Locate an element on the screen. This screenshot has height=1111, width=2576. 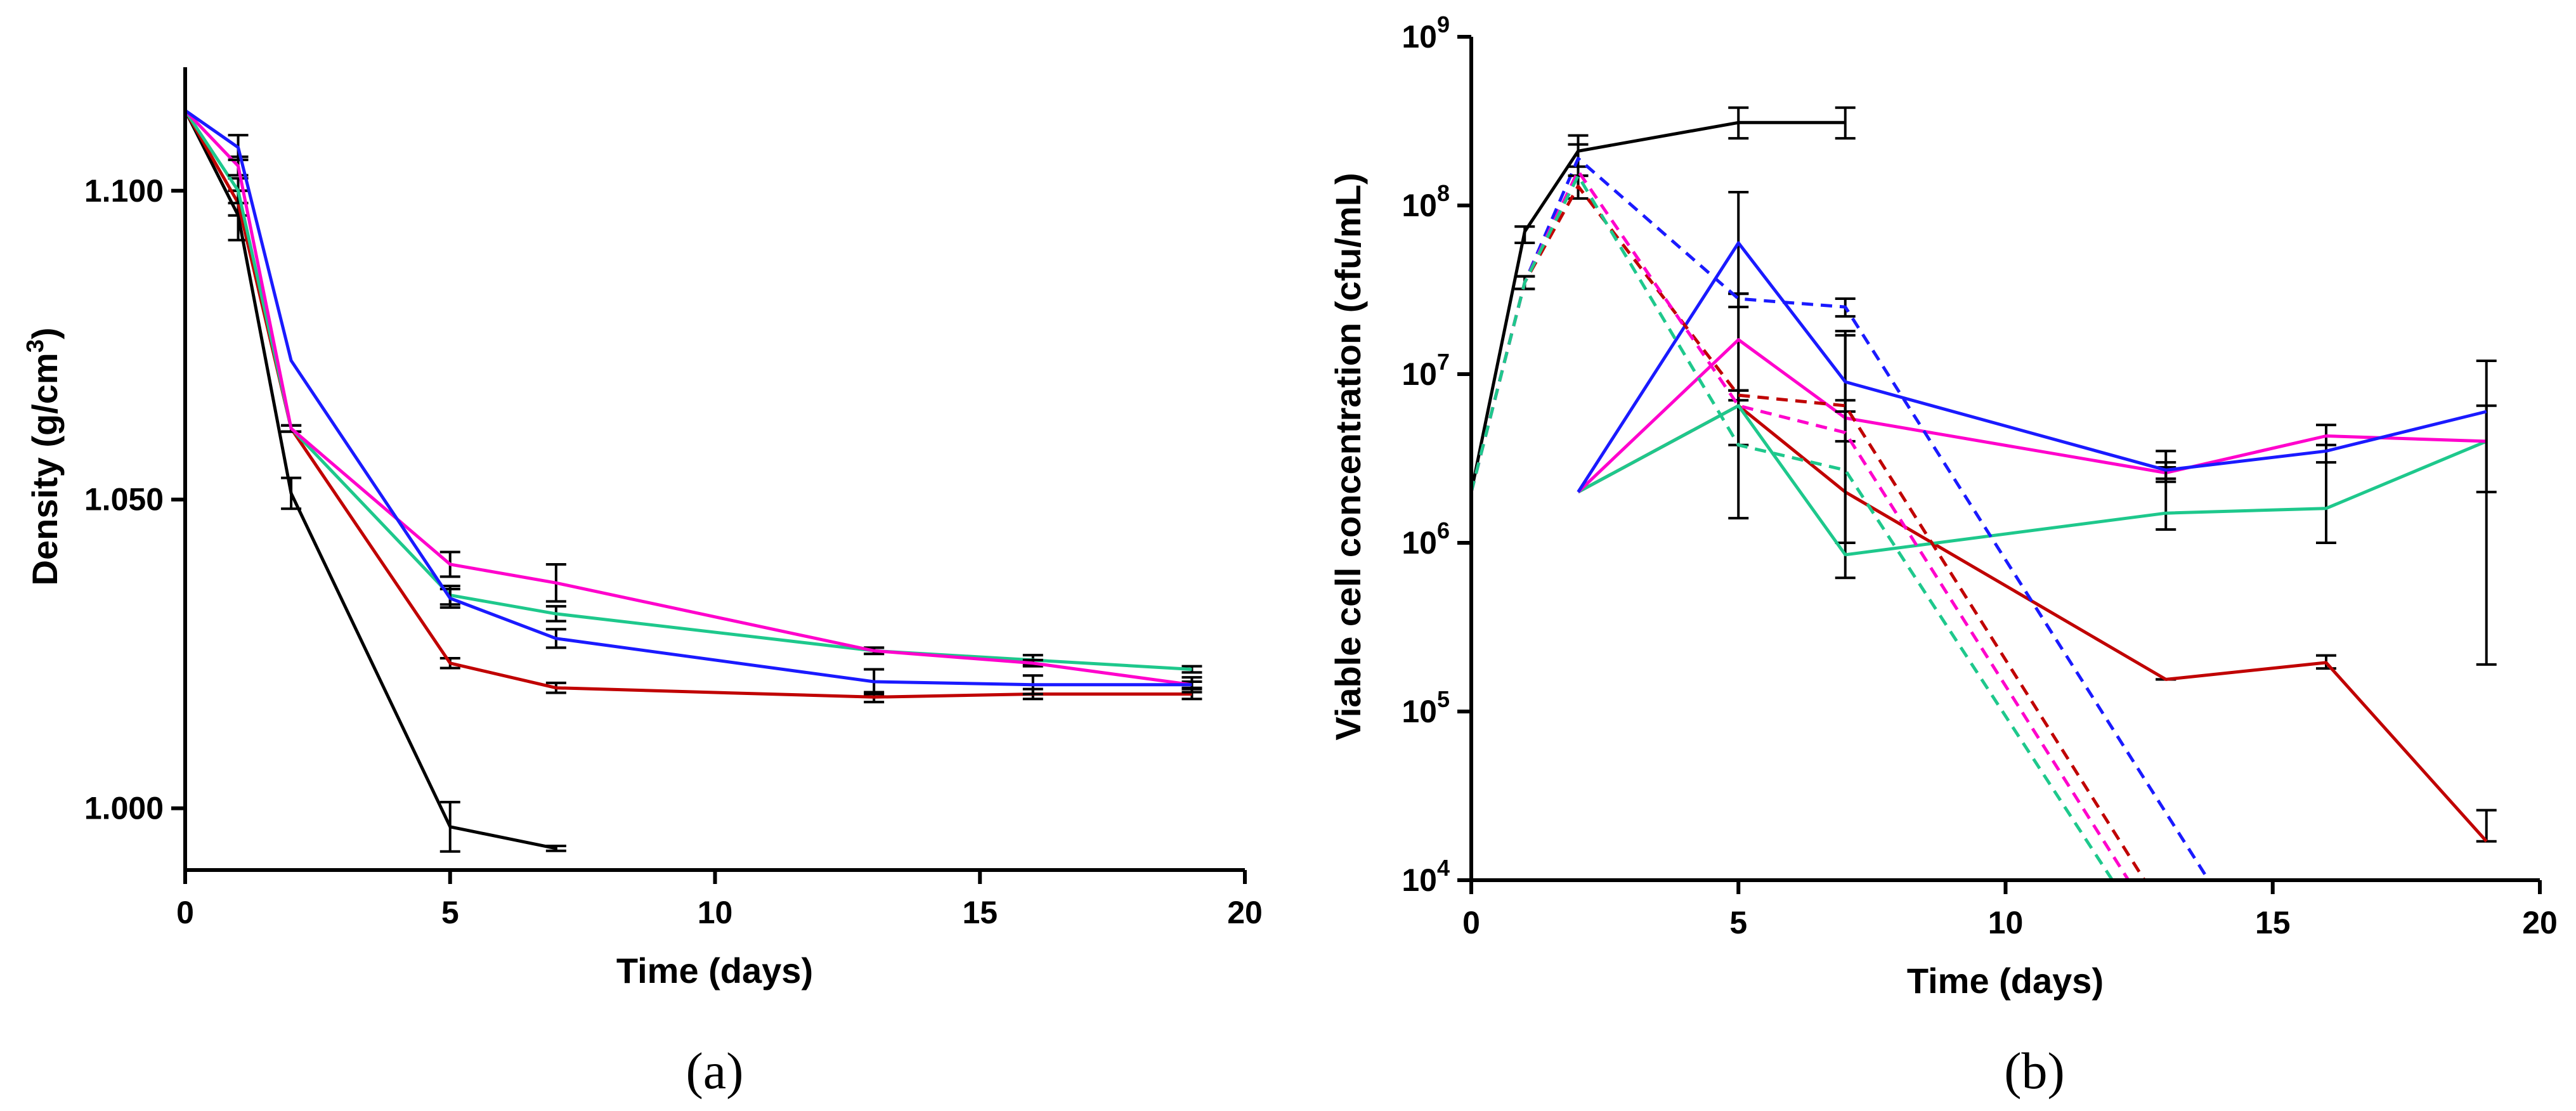
series-blue is located at coordinates (2037, 341).